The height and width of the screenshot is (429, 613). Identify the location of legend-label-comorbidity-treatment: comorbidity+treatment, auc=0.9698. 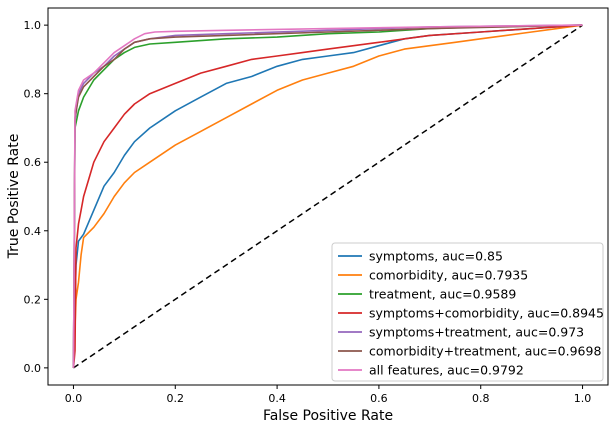
(485, 351).